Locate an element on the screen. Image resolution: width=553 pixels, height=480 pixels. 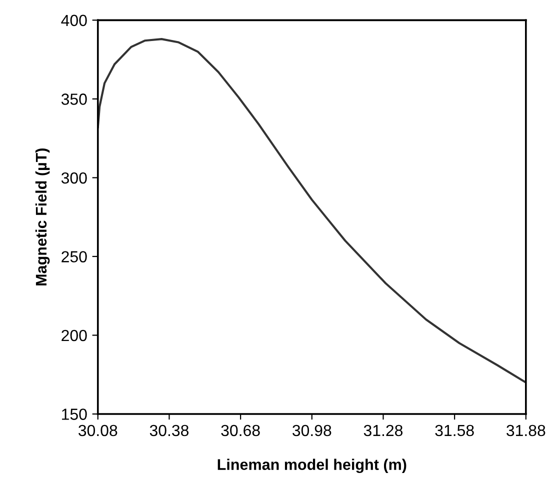
x-axis-title: Lineman model height (m) is located at coordinates (312, 466).